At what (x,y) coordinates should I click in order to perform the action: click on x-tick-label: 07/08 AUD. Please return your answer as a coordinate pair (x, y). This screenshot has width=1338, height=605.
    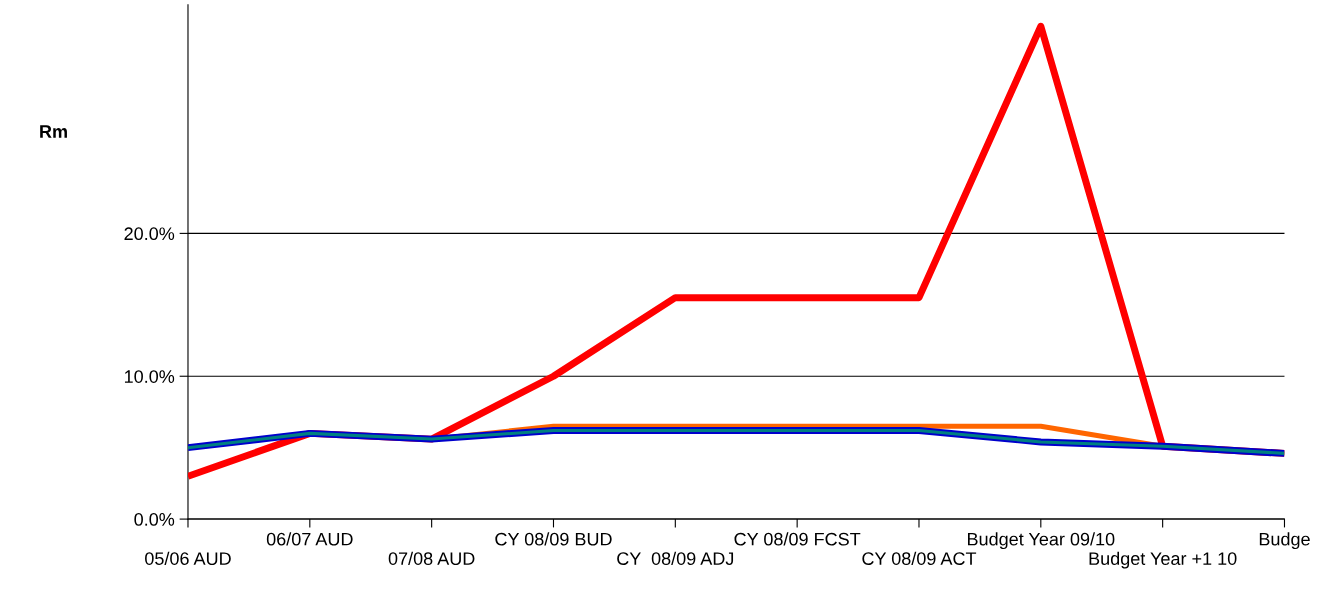
    Looking at the image, I should click on (431, 558).